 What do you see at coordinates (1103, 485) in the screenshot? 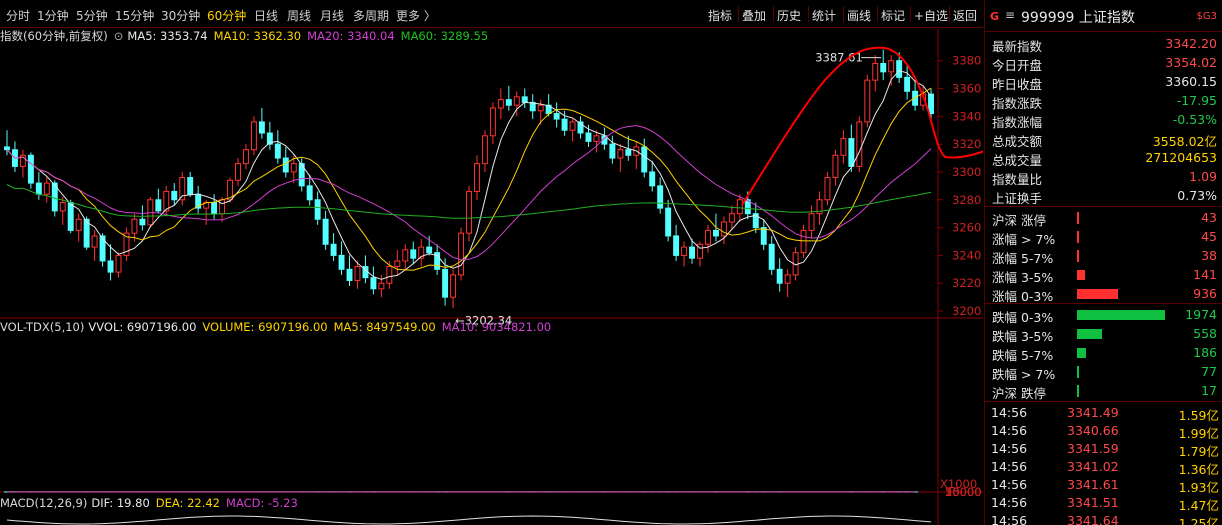
I see `tick-row: 14:56 3341.61 1.93亿` at bounding box center [1103, 485].